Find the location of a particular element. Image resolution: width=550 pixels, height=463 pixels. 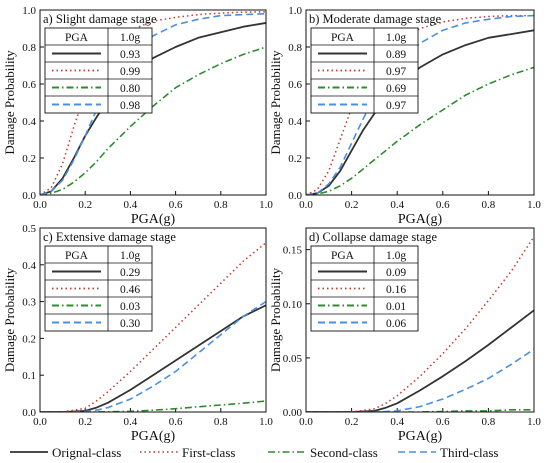

legend-table-value: 0.09 is located at coordinates (396, 273).